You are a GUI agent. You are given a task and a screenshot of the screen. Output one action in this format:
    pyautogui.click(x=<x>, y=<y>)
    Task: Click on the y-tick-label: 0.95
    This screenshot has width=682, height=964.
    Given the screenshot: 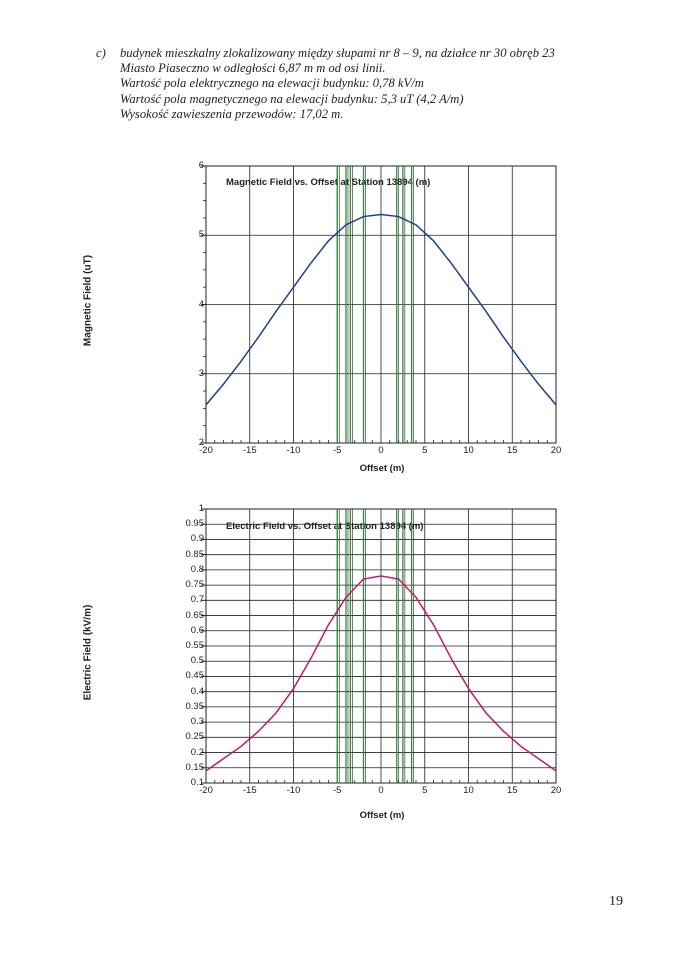 What is the action you would take?
    pyautogui.click(x=195, y=524)
    